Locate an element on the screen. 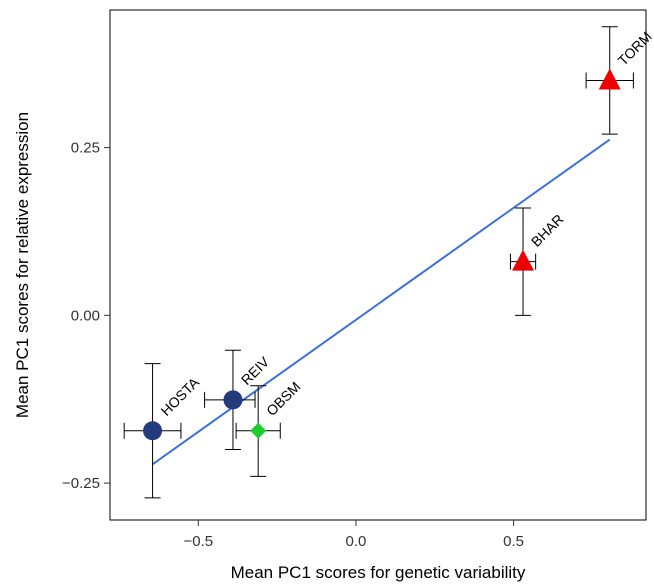  data-point-diamond is located at coordinates (258, 430).